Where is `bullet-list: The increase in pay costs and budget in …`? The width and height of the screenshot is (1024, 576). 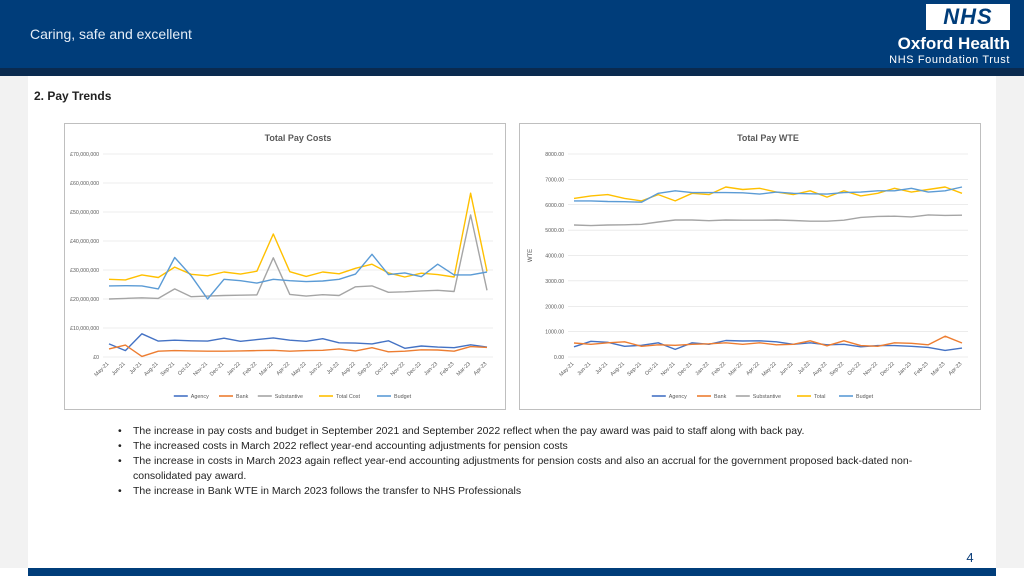
bullet-list: The increase in pay costs and budget in … is located at coordinates (528, 461).